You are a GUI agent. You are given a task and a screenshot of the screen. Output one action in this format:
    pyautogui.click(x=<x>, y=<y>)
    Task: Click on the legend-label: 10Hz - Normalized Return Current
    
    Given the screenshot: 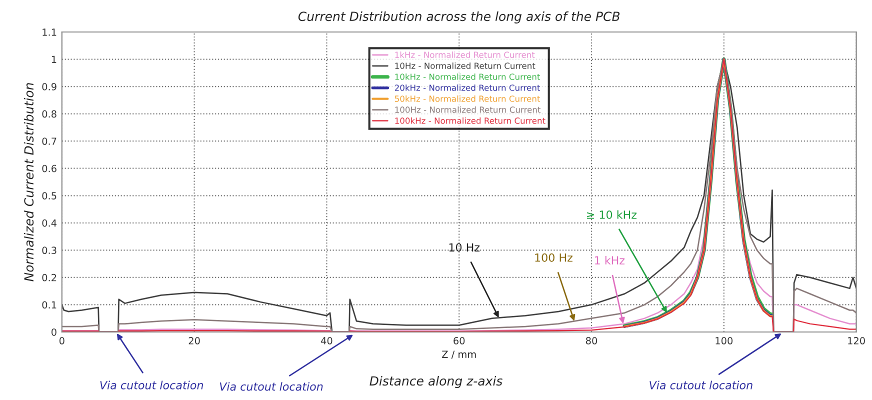 What is the action you would take?
    pyautogui.click(x=465, y=65)
    